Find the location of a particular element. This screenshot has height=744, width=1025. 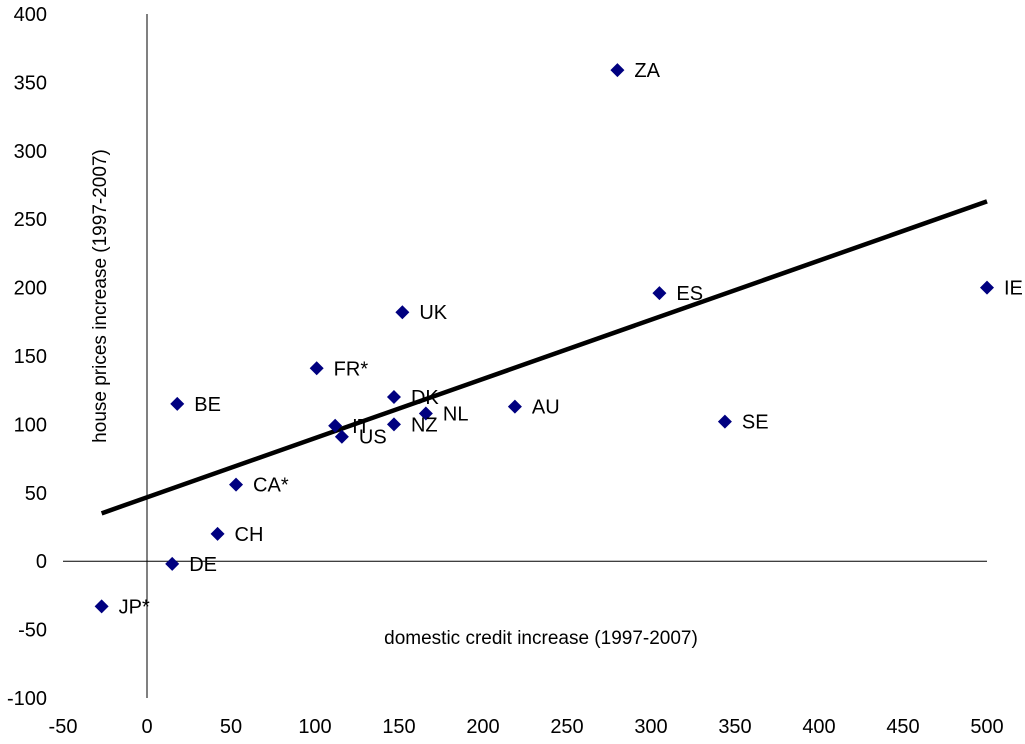

data-point-label: AU is located at coordinates (546, 408).